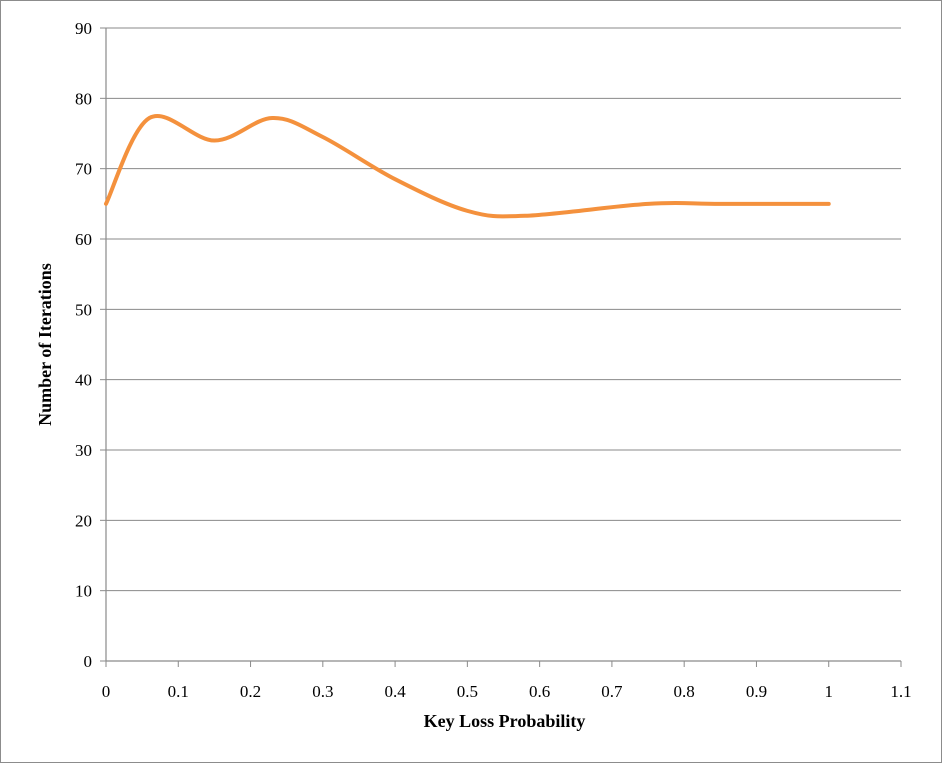  I want to click on y-tick-label-90: 90, so click(83, 28).